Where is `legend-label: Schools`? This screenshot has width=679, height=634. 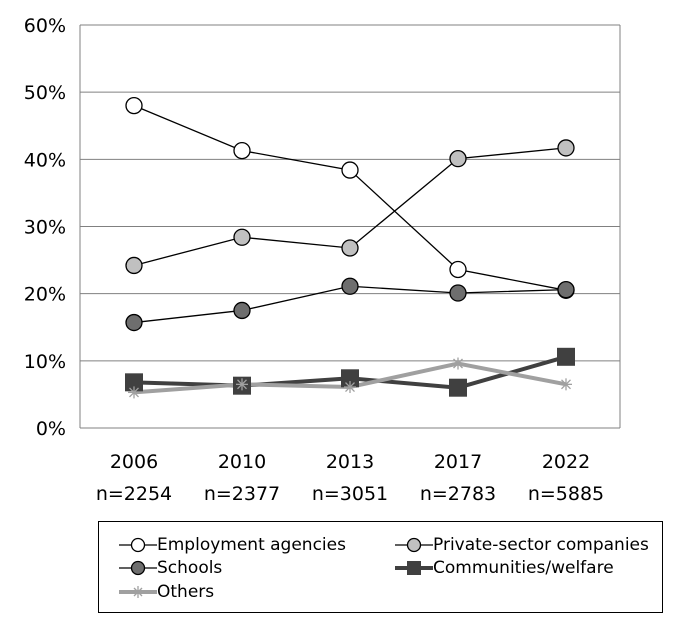
legend-label: Schools is located at coordinates (190, 568).